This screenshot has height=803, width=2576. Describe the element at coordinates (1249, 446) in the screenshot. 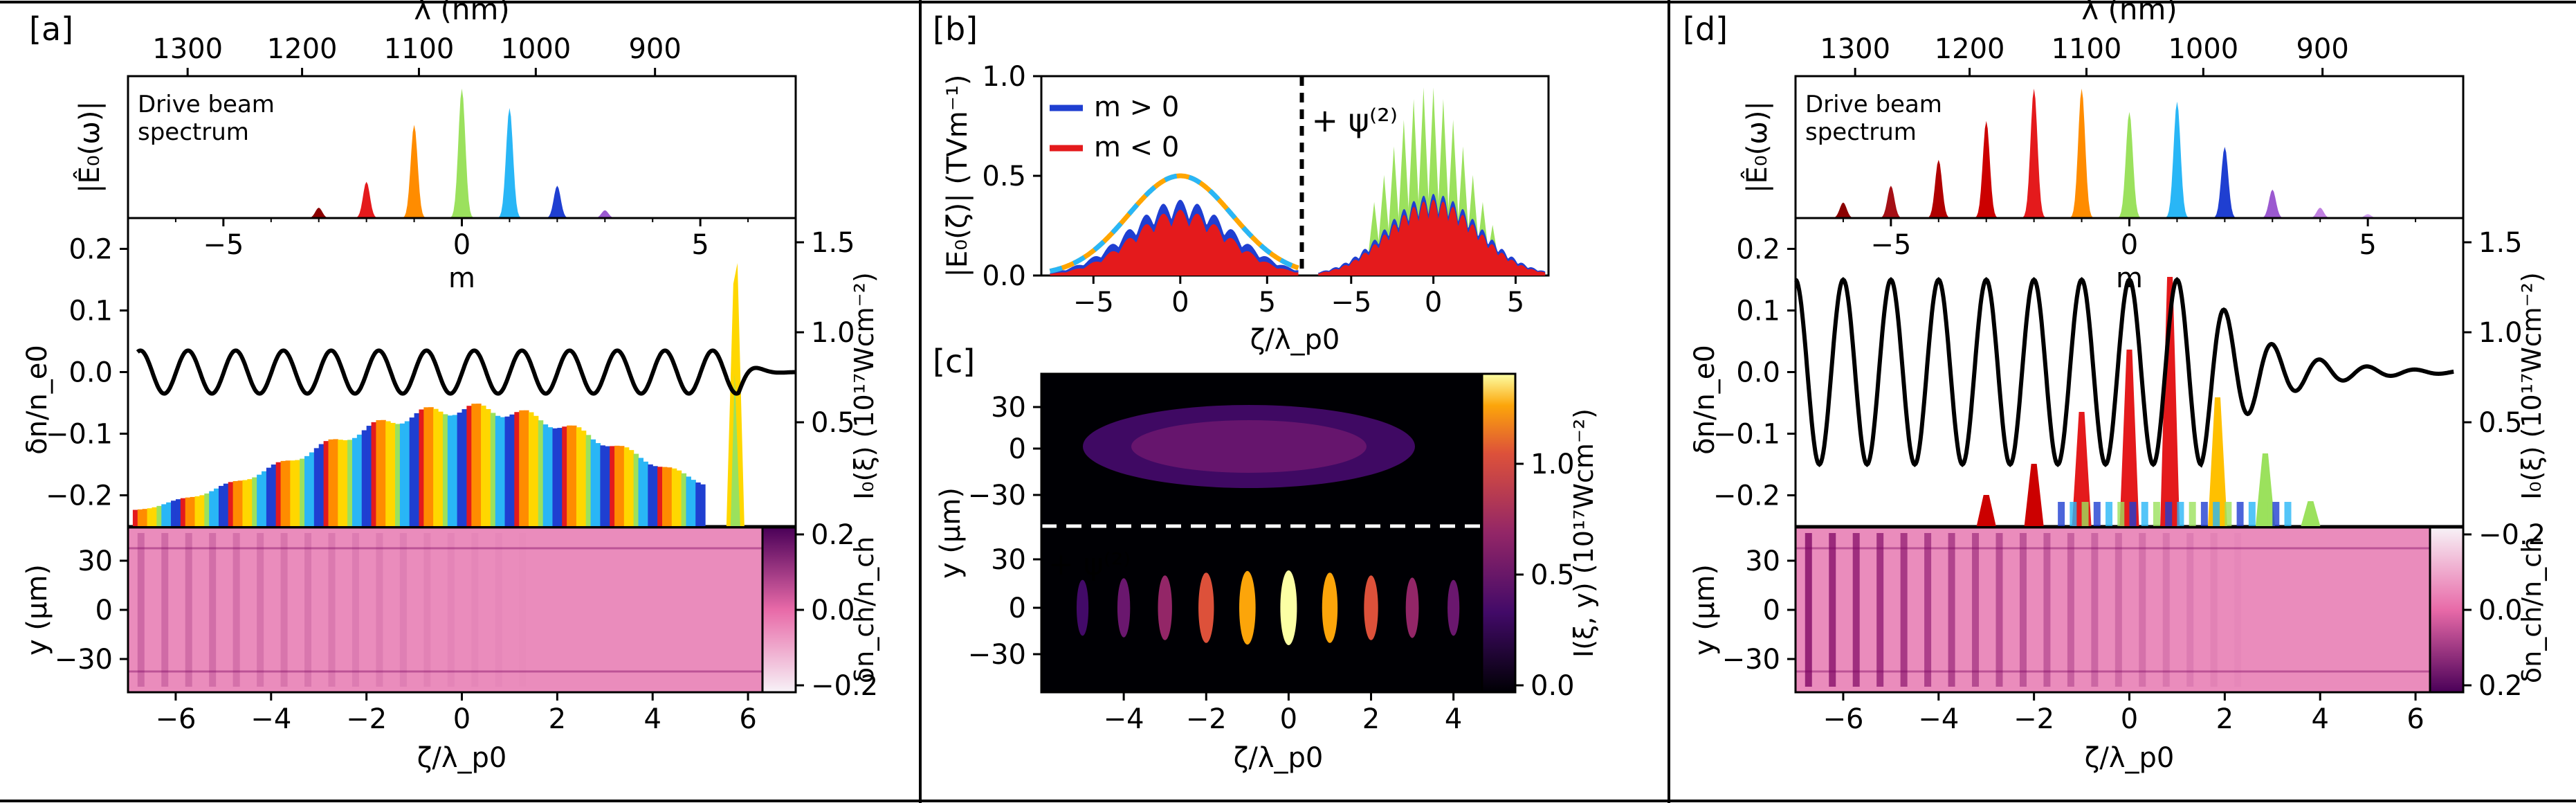

I see `c-upper-blob-inner` at that location.